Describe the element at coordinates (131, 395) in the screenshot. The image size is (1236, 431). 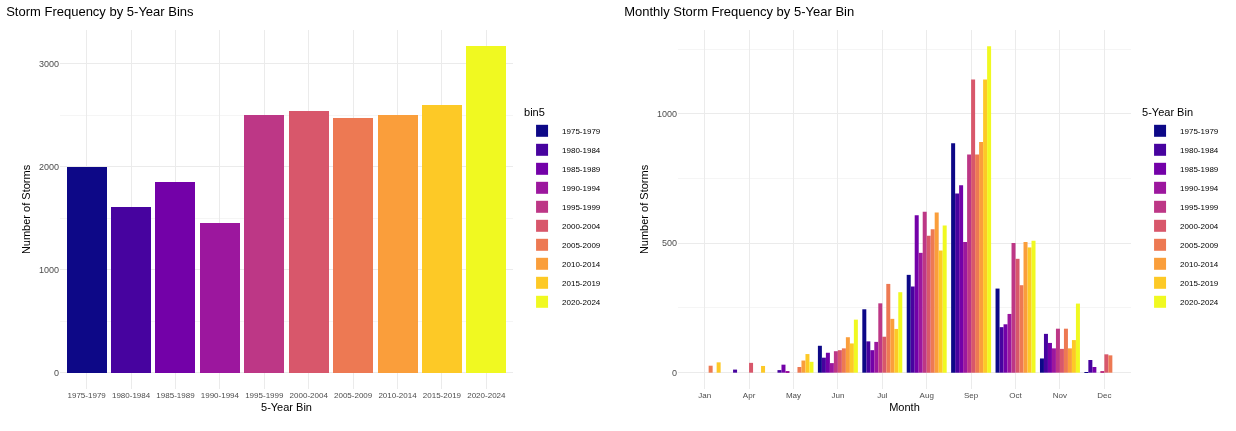
I see `x-tick-label: 1980-1984` at that location.